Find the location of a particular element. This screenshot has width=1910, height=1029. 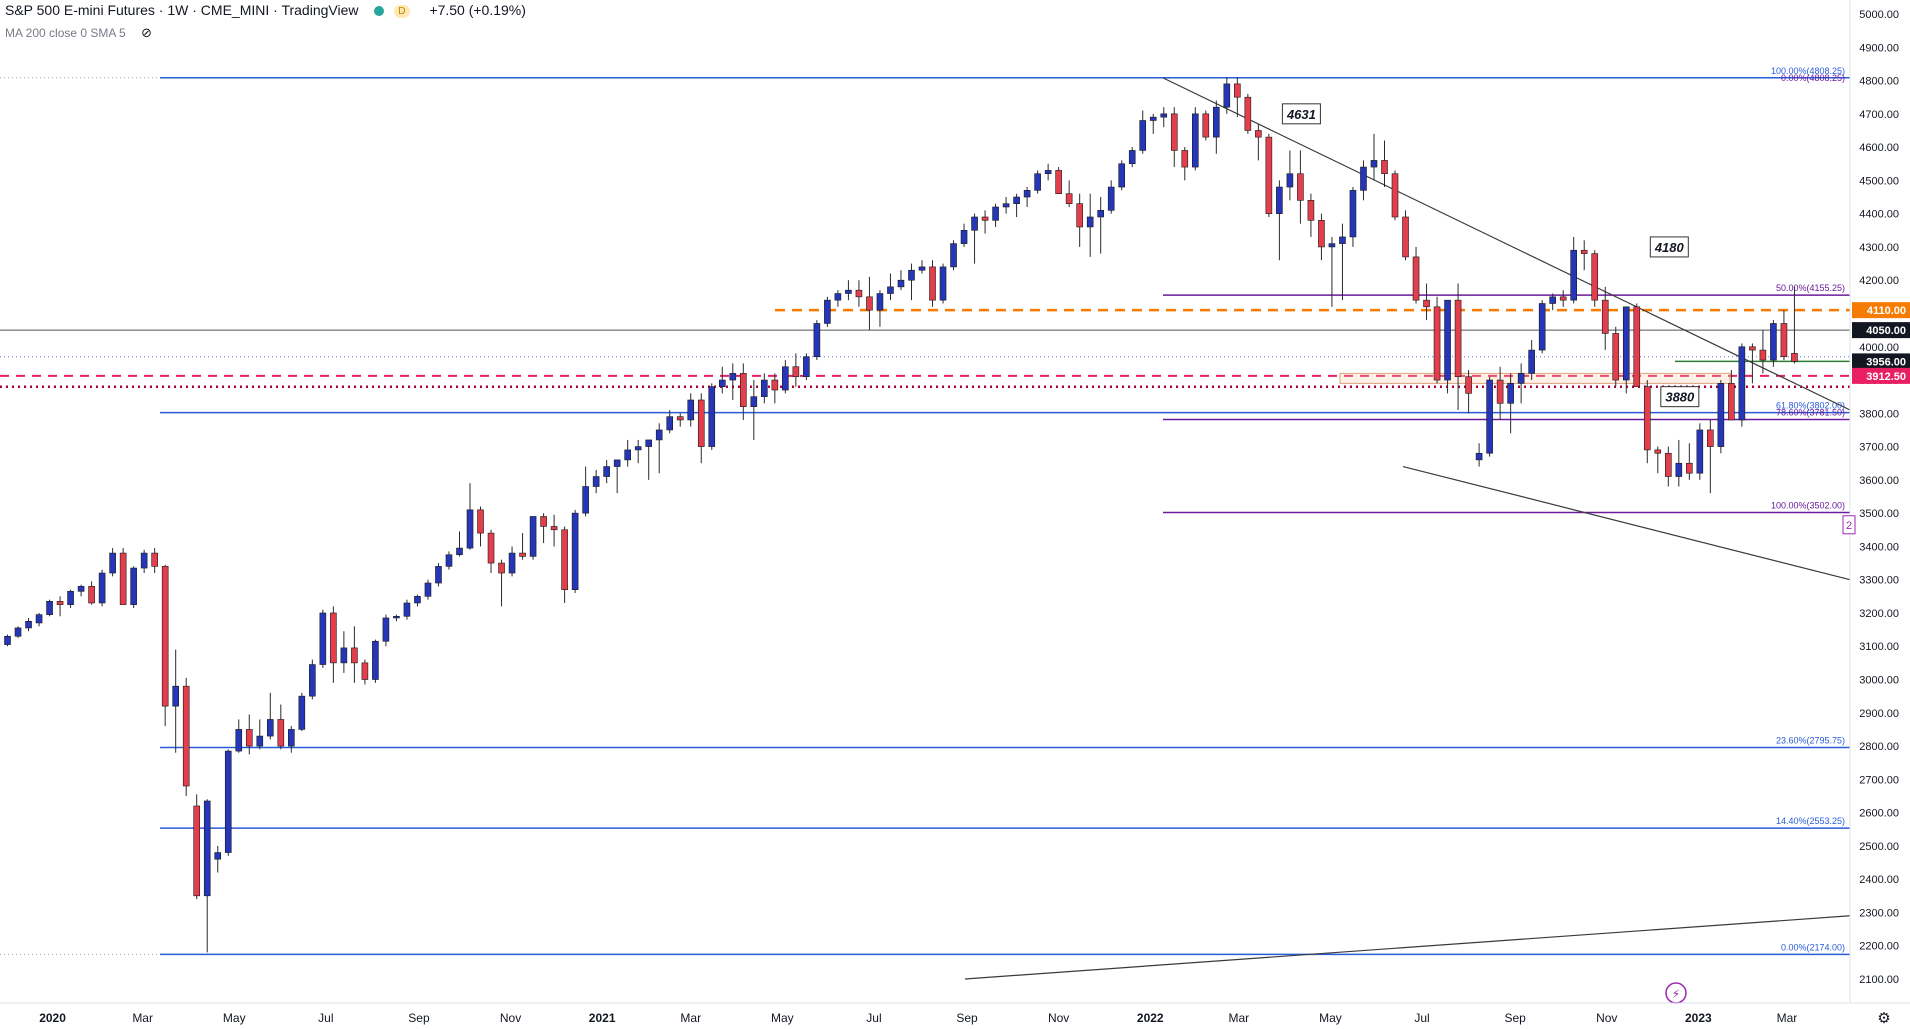

fib-level-label: 78.60%(3781.50) is located at coordinates (1810, 412).